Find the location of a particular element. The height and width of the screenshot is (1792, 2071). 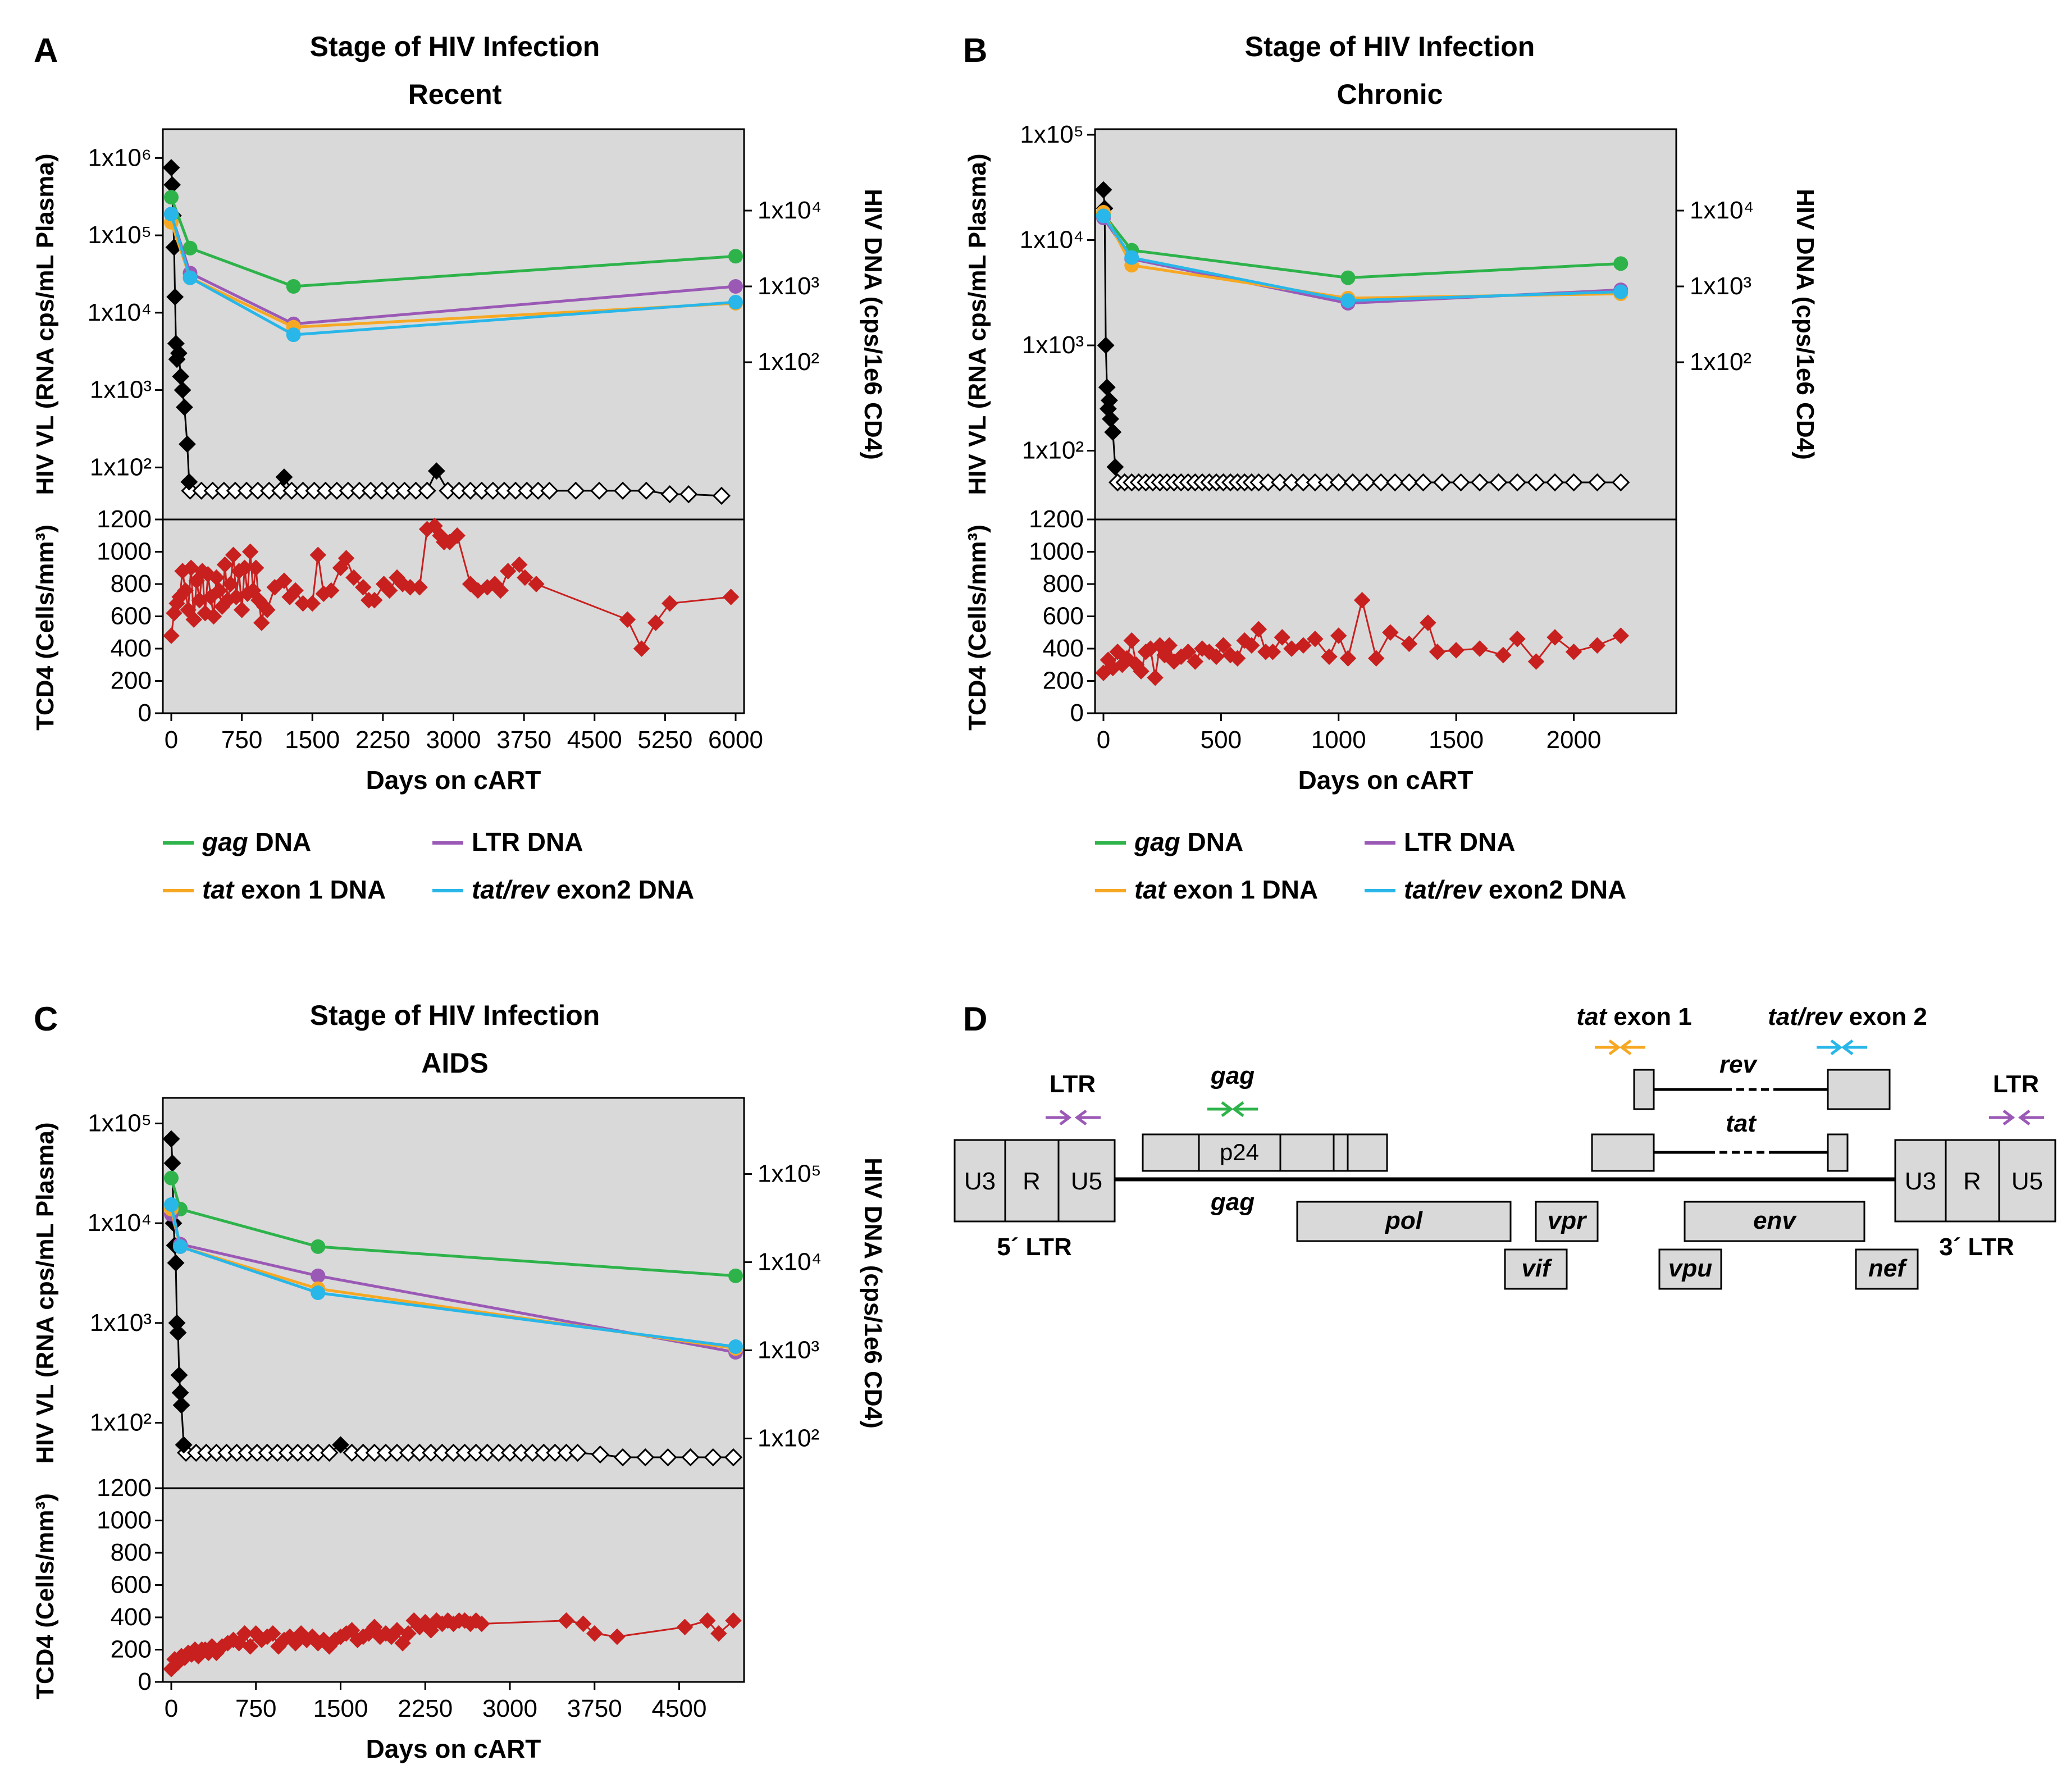

gag-box-p17 is located at coordinates (1171, 1152).